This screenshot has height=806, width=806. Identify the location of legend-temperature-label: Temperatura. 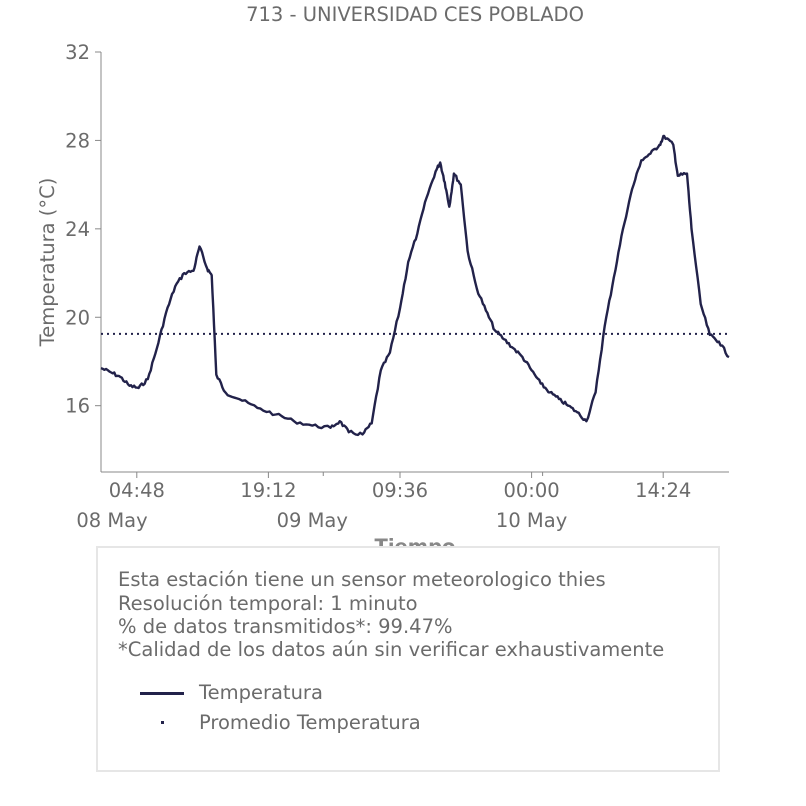
(261, 692).